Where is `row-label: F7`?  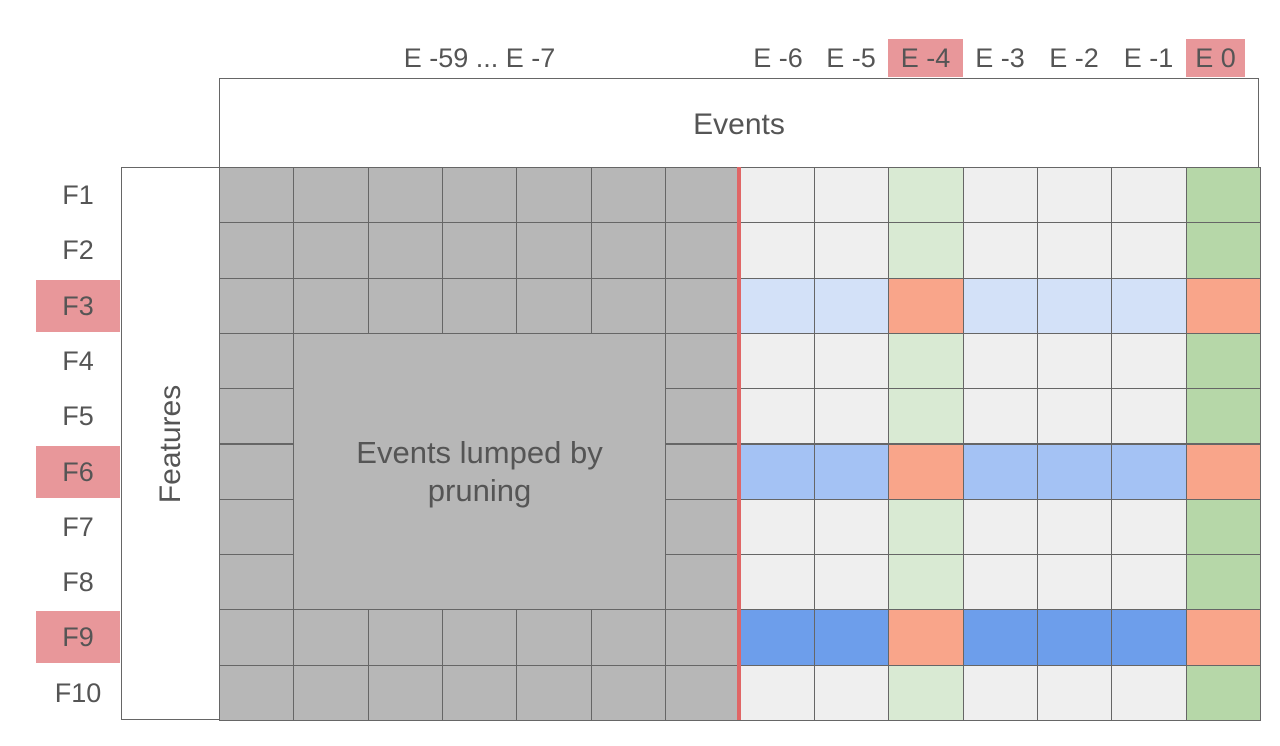
row-label: F7 is located at coordinates (78, 526).